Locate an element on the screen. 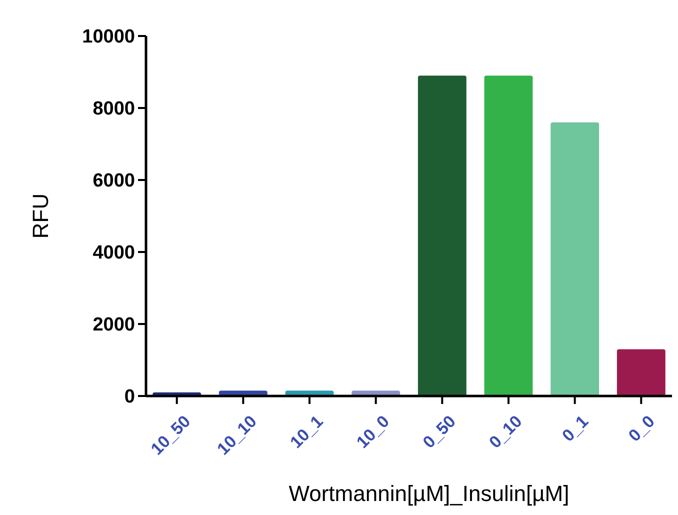 This screenshot has width=678, height=515. y-tick-label: 8000 is located at coordinates (113, 109).